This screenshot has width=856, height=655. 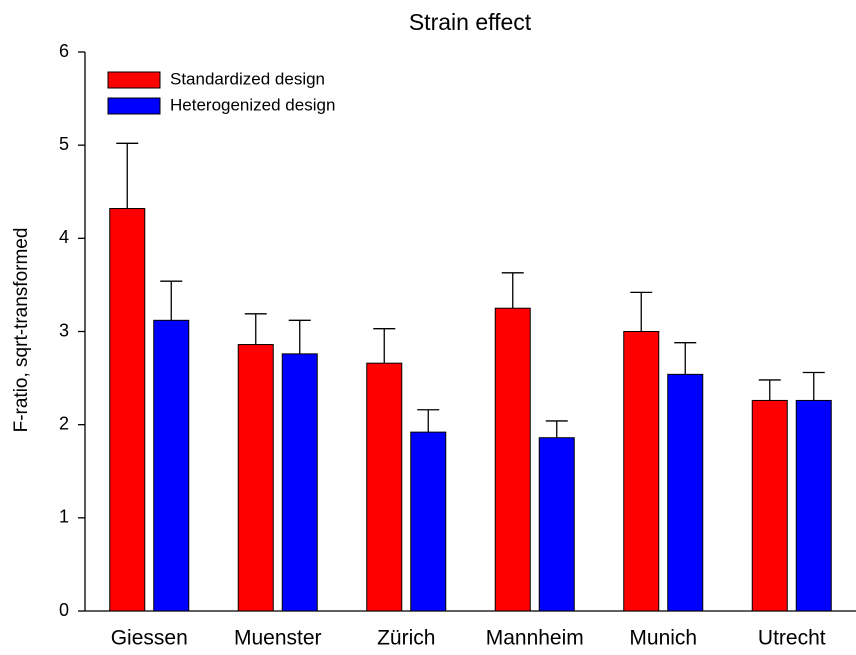 I want to click on y-tick-label: 2, so click(x=64, y=423).